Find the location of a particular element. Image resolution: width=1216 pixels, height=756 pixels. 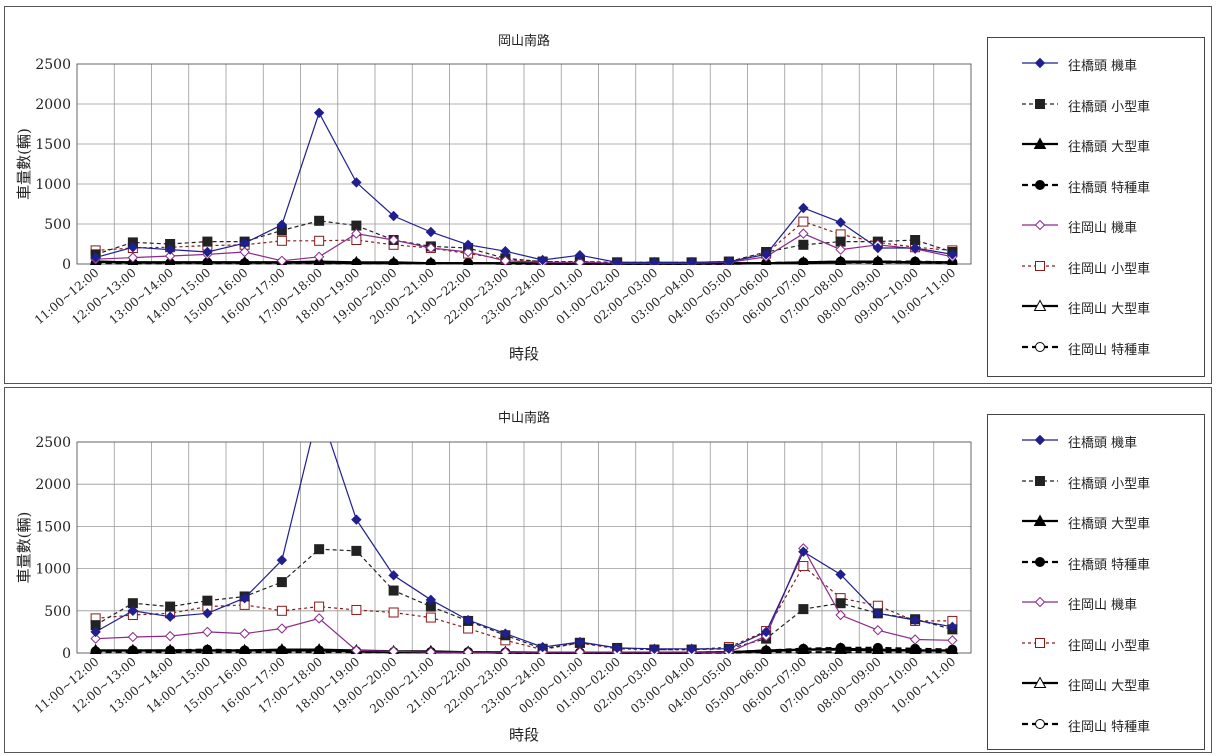

y-tick-label: 2000 is located at coordinates (53, 485).